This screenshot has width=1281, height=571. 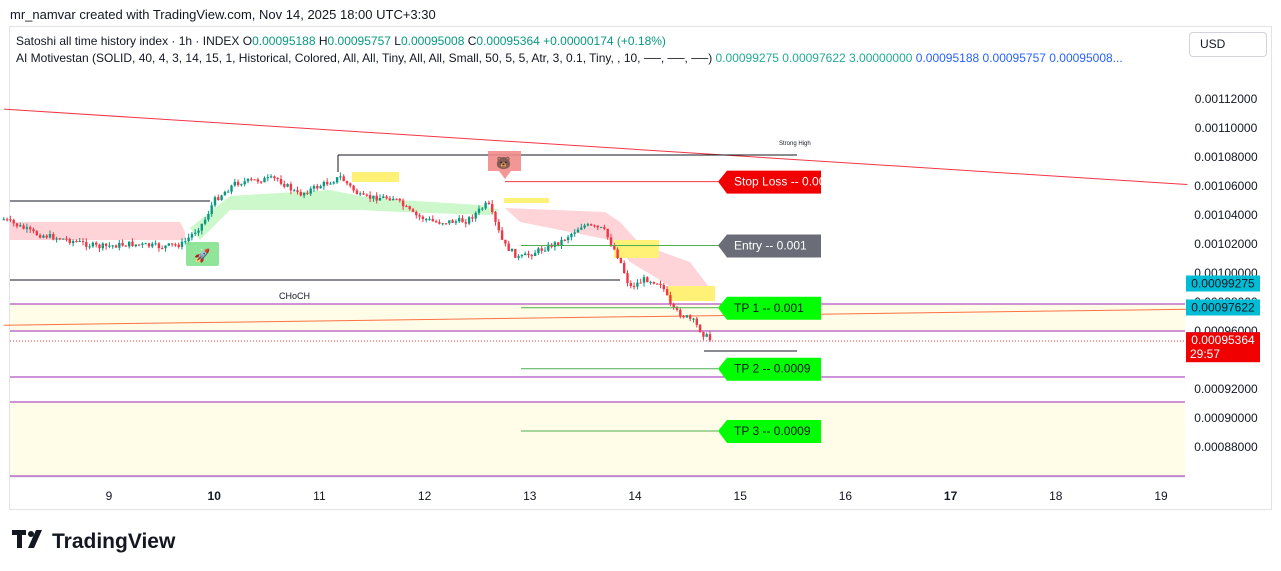 I want to click on x-axis: 9 10 11 12 13 14 15 16 17 18 19, so click(x=637, y=496).